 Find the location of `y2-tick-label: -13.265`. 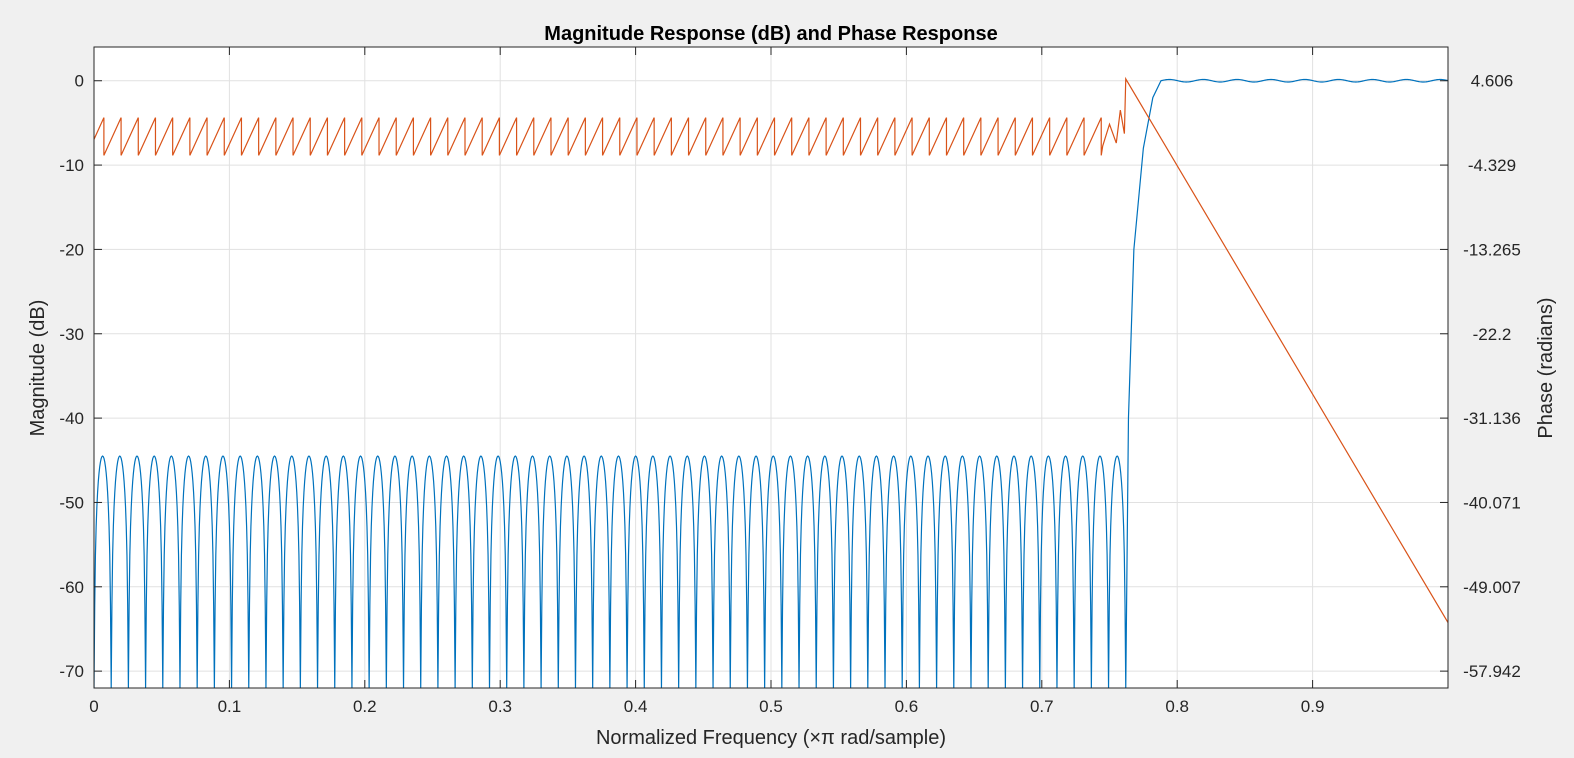

y2-tick-label: -13.265 is located at coordinates (1492, 249).